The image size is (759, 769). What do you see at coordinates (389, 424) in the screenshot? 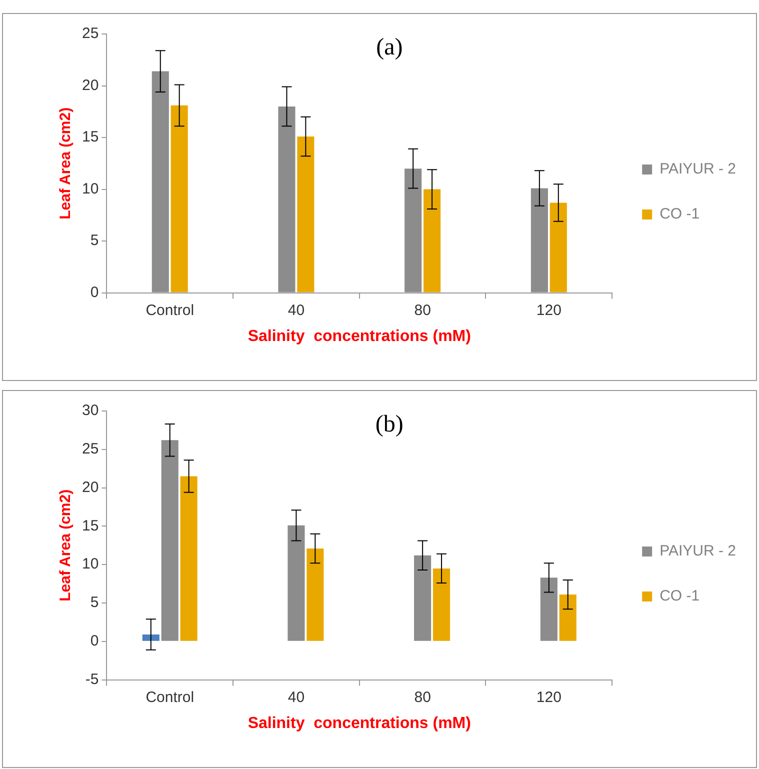
I see `chart-title: (b)` at bounding box center [389, 424].